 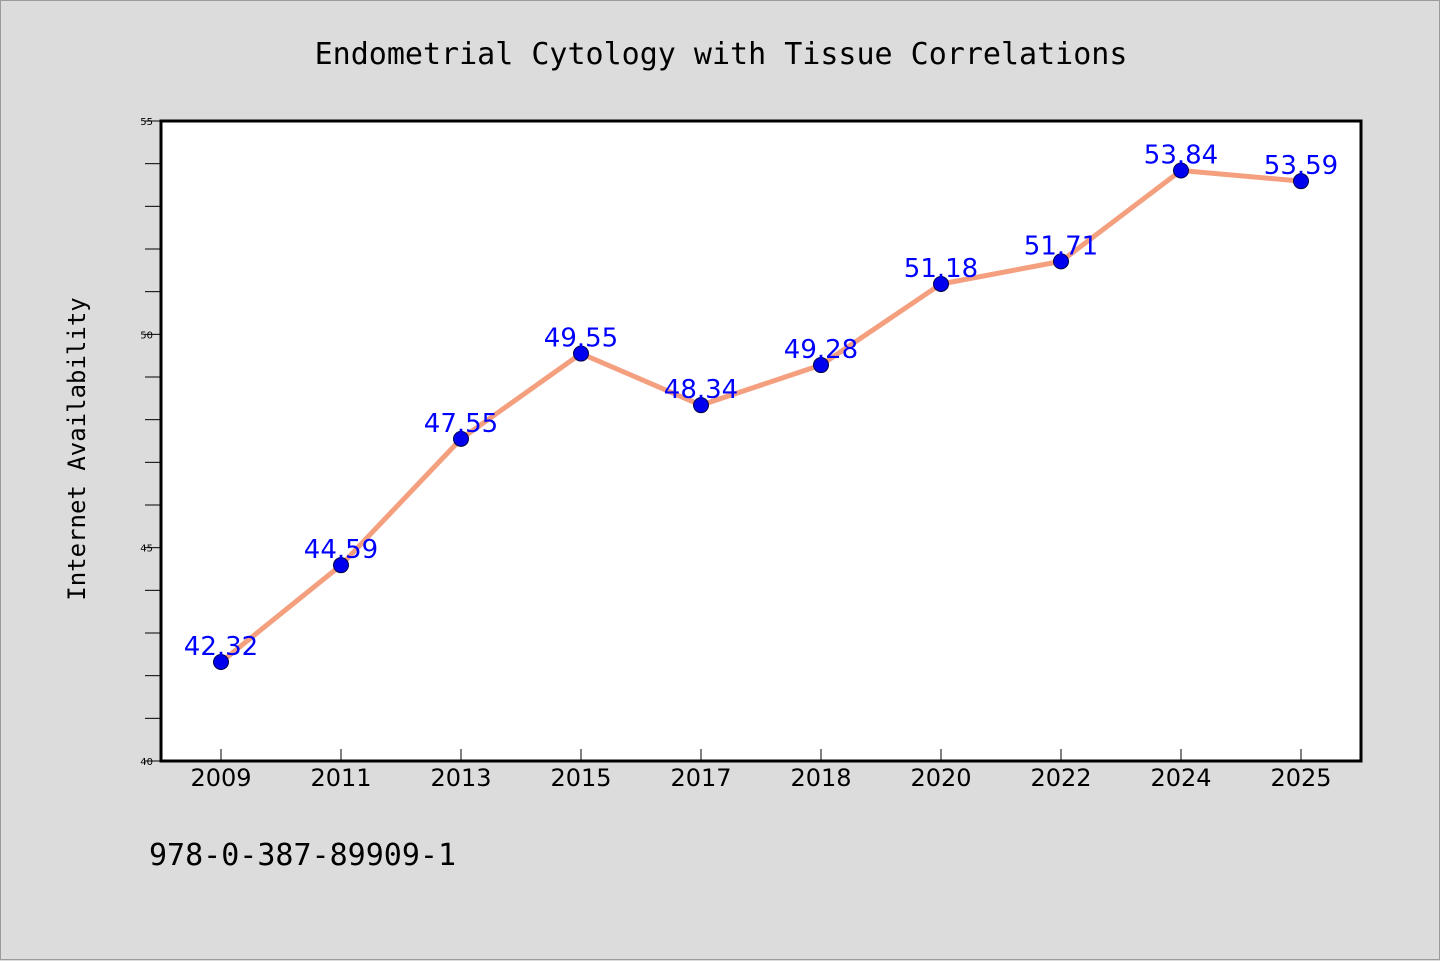 What do you see at coordinates (940, 778) in the screenshot?
I see `x-tick-label: 2020` at bounding box center [940, 778].